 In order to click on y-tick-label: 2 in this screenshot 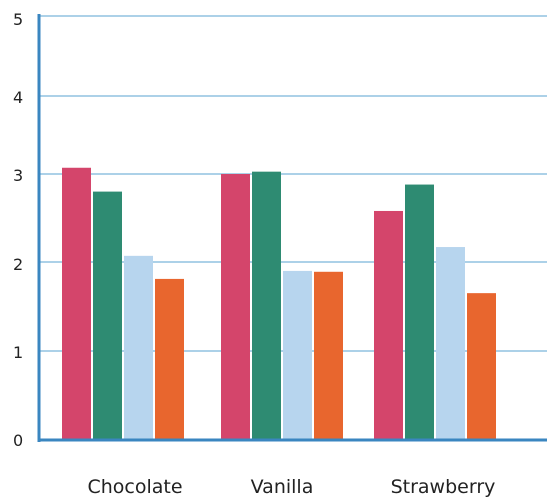, I will do `click(18, 264)`.